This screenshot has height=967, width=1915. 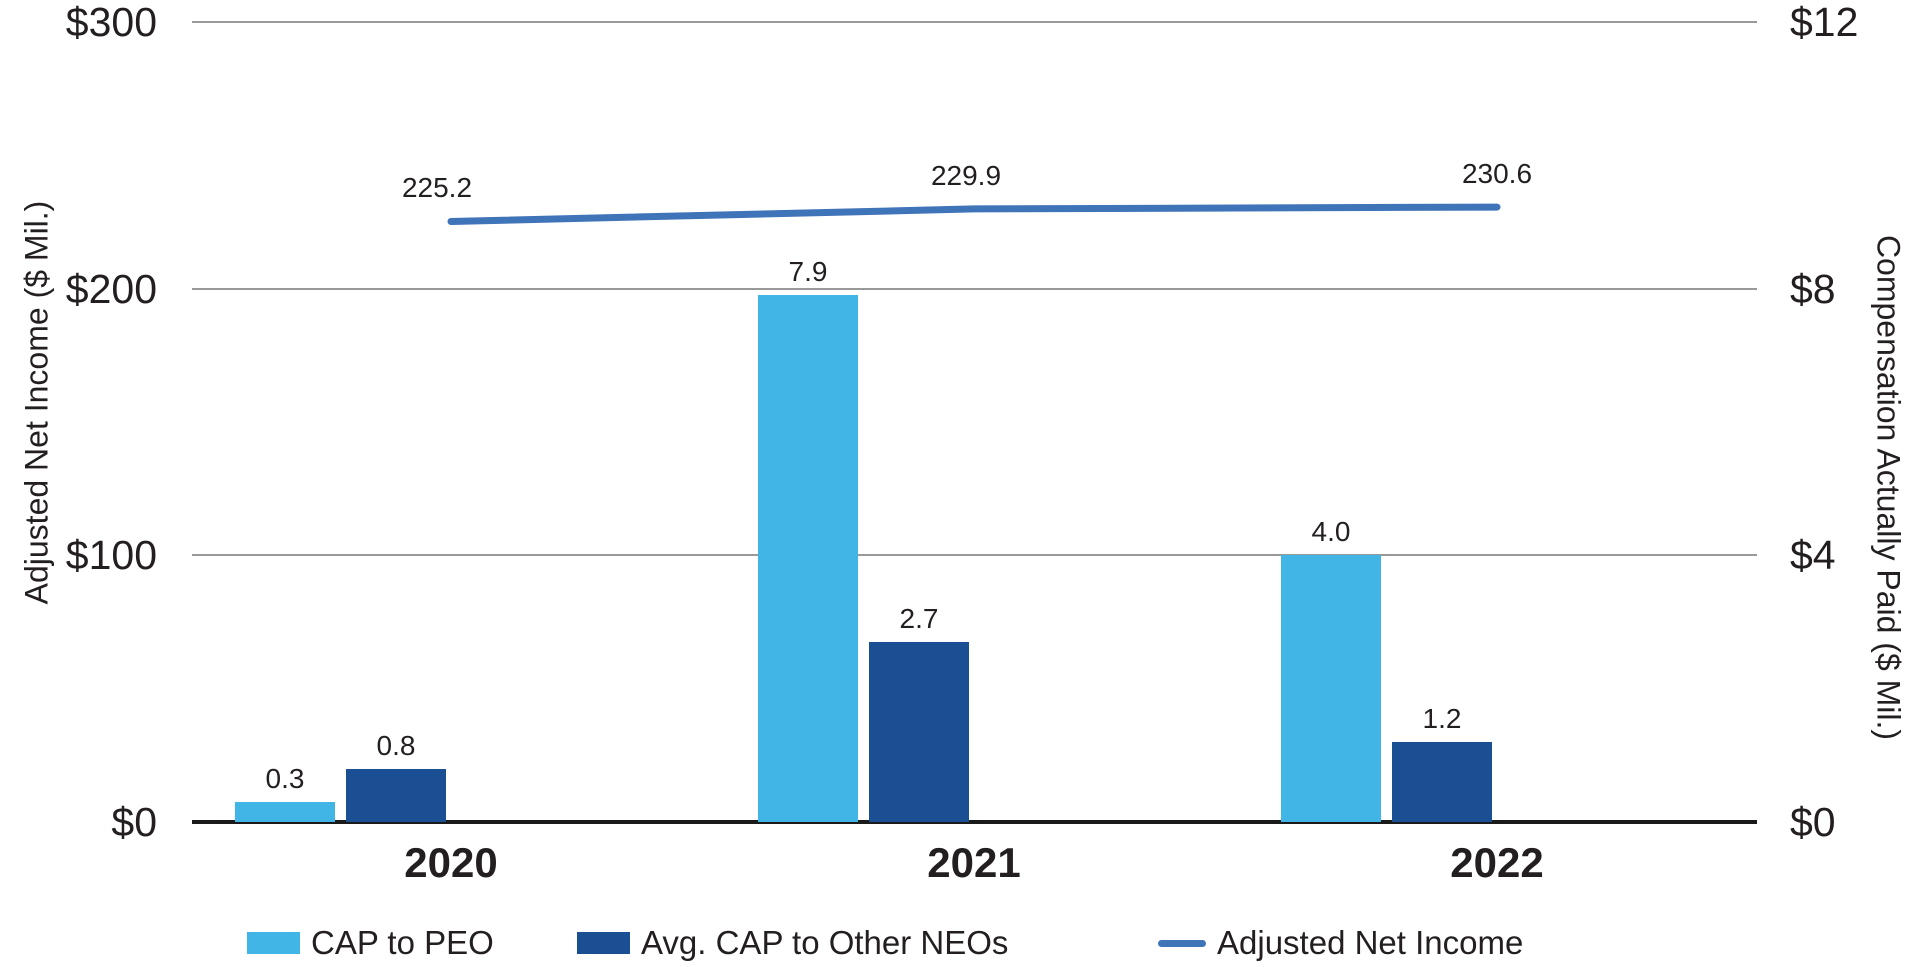 What do you see at coordinates (134, 822) in the screenshot?
I see `left-axis-tick: $0` at bounding box center [134, 822].